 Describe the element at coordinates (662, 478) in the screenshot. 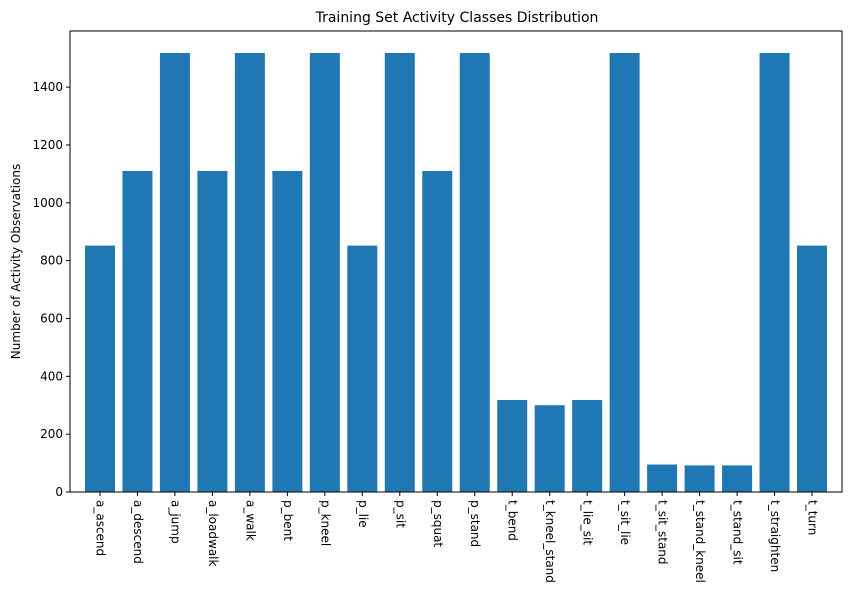

I see `bar-t_sit_stand` at that location.